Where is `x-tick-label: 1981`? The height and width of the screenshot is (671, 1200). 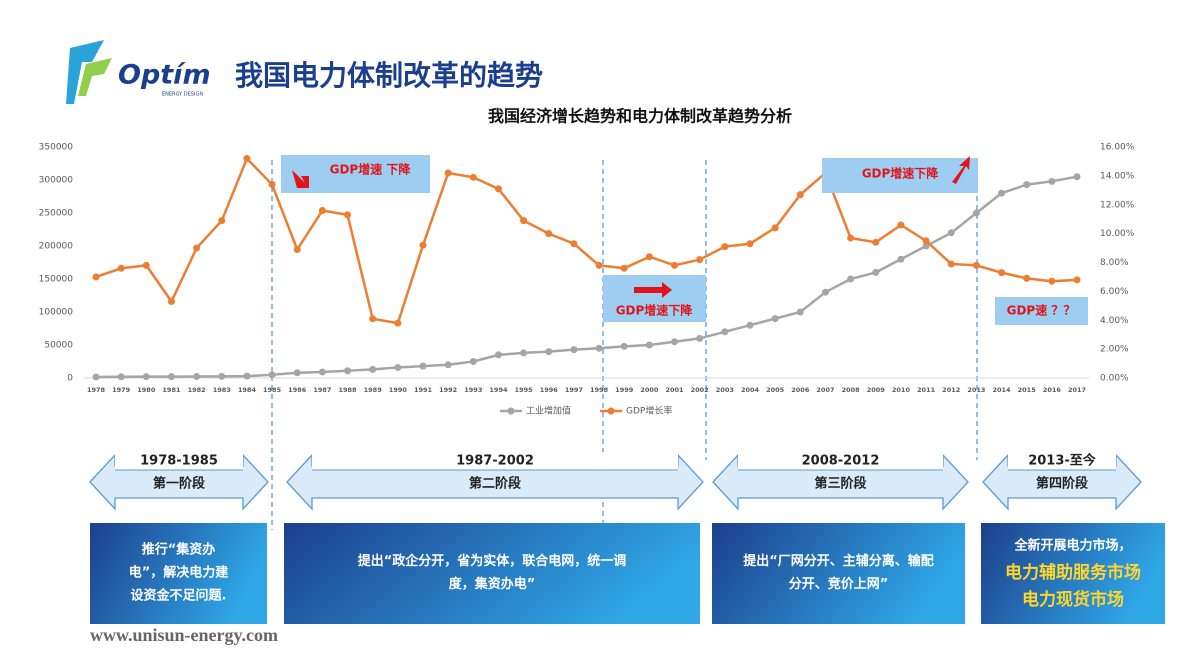 x-tick-label: 1981 is located at coordinates (171, 390).